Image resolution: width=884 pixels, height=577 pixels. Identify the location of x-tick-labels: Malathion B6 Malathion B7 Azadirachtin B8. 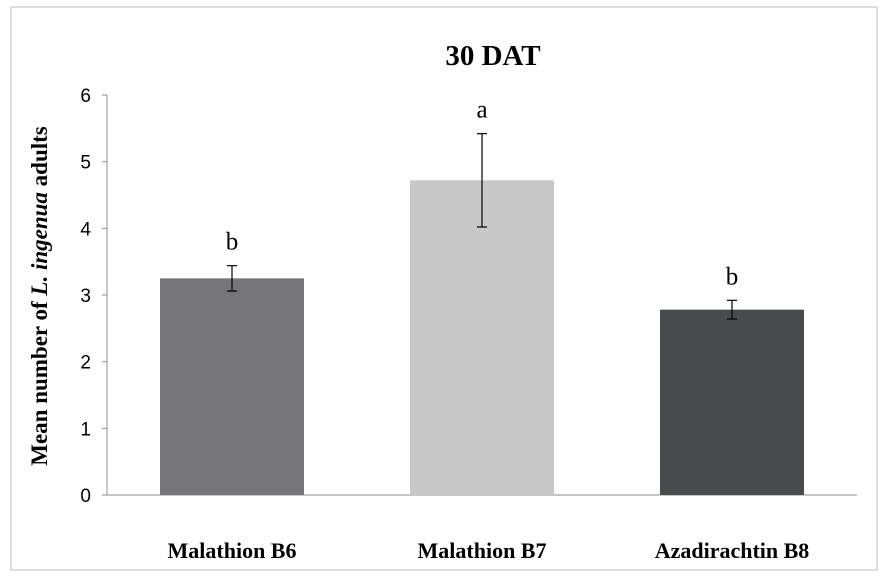
(489, 550).